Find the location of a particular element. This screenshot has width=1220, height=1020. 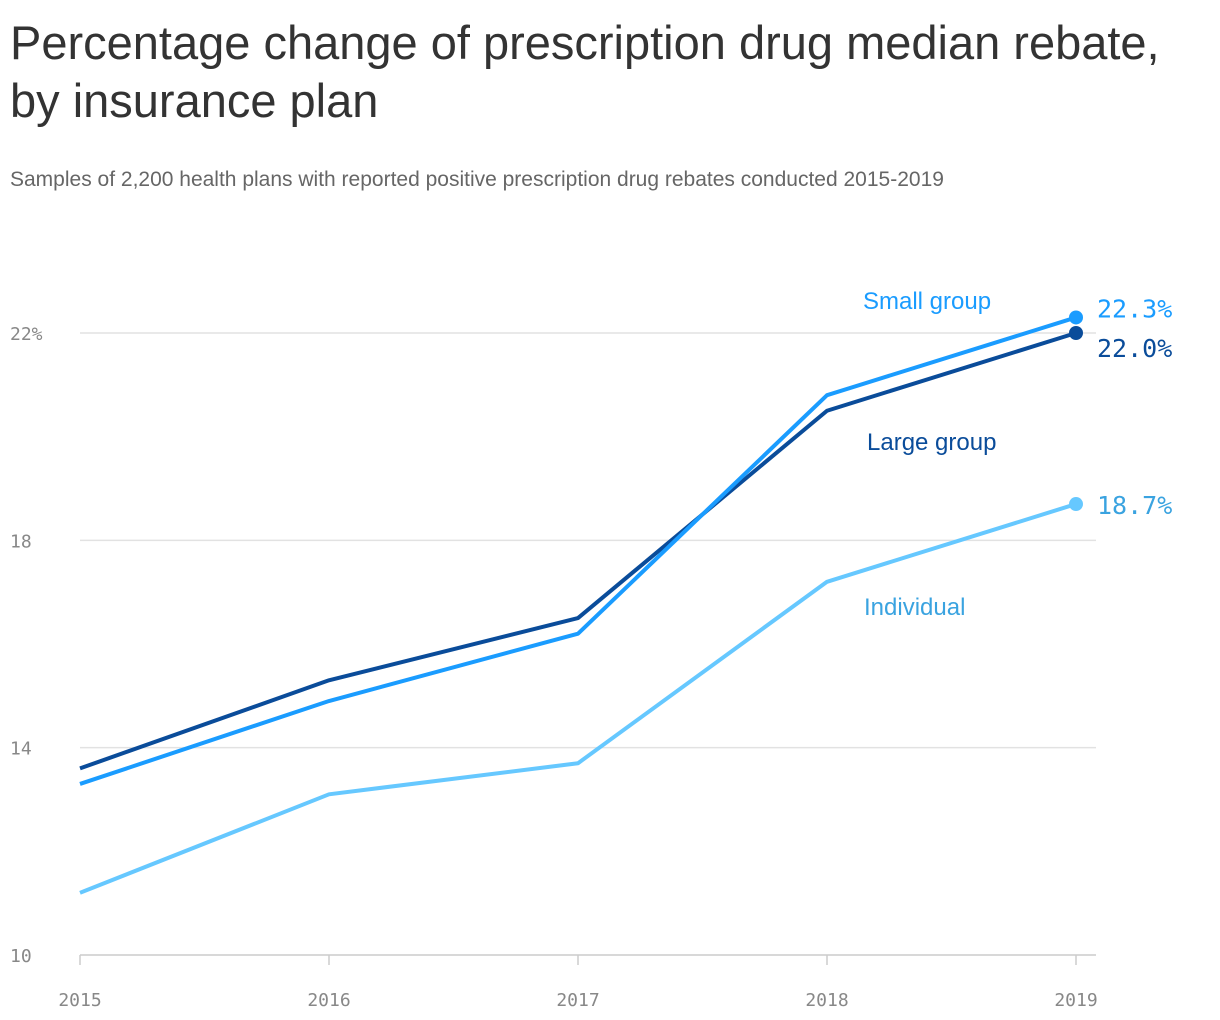

x-tick-label: 2018 is located at coordinates (826, 1000).